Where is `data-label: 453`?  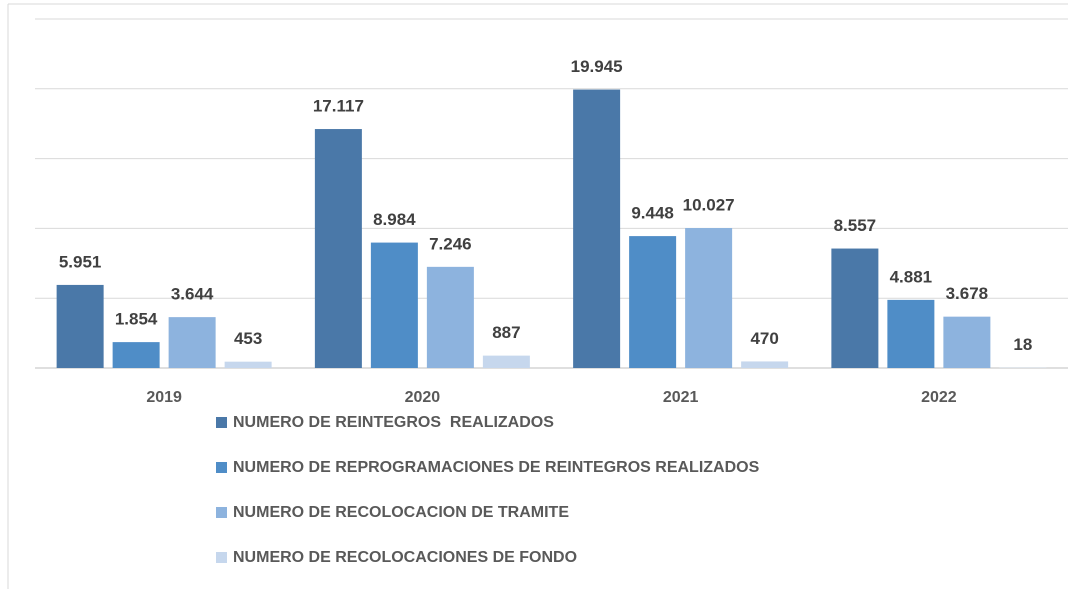
data-label: 453 is located at coordinates (248, 338).